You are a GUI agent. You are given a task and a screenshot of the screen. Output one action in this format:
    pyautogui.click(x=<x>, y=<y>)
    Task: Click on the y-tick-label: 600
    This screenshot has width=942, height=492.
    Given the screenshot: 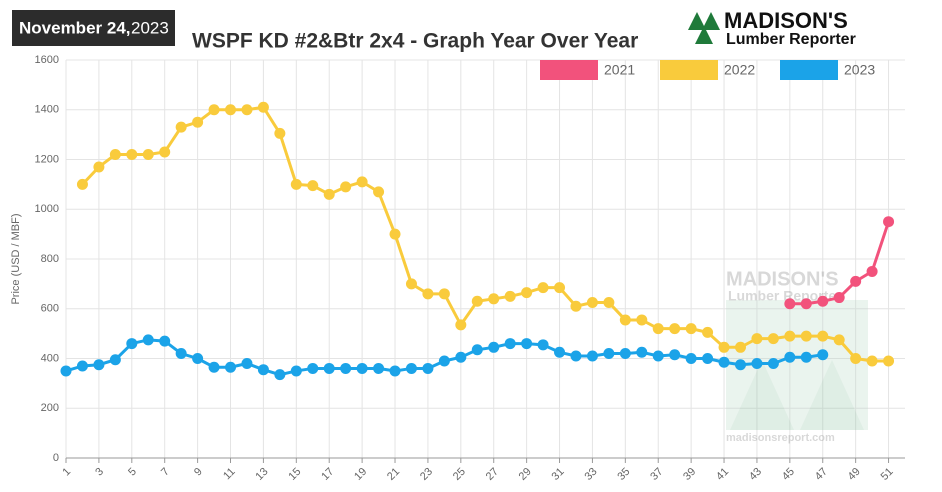 What is the action you would take?
    pyautogui.click(x=50, y=309)
    